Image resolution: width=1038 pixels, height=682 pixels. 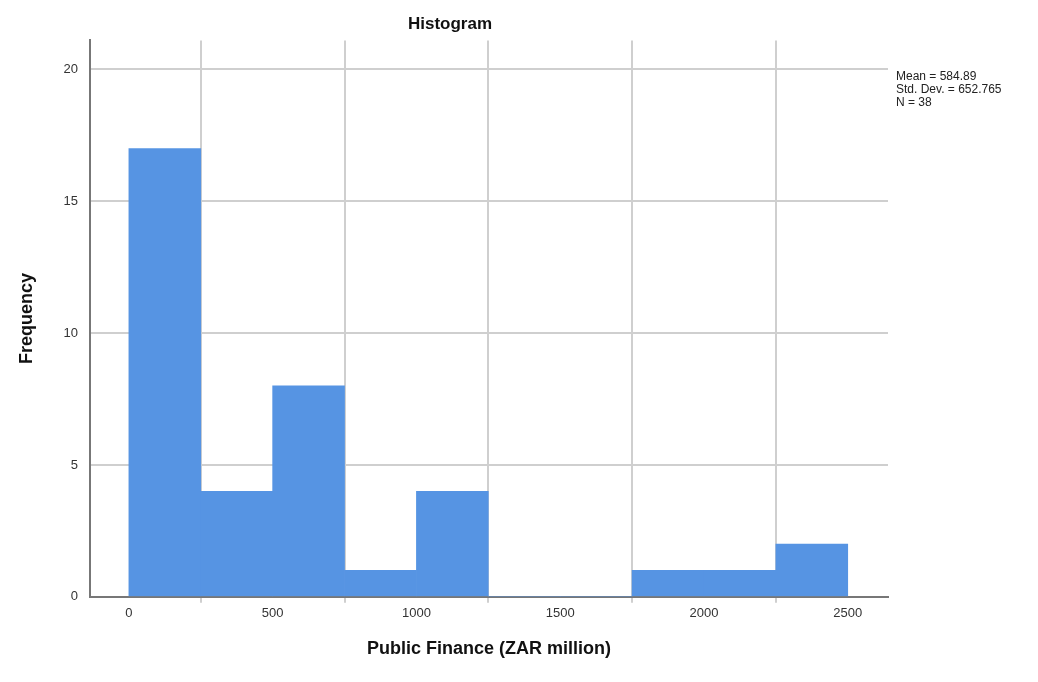 I want to click on text: Mean = 584.89, so click(x=936, y=75).